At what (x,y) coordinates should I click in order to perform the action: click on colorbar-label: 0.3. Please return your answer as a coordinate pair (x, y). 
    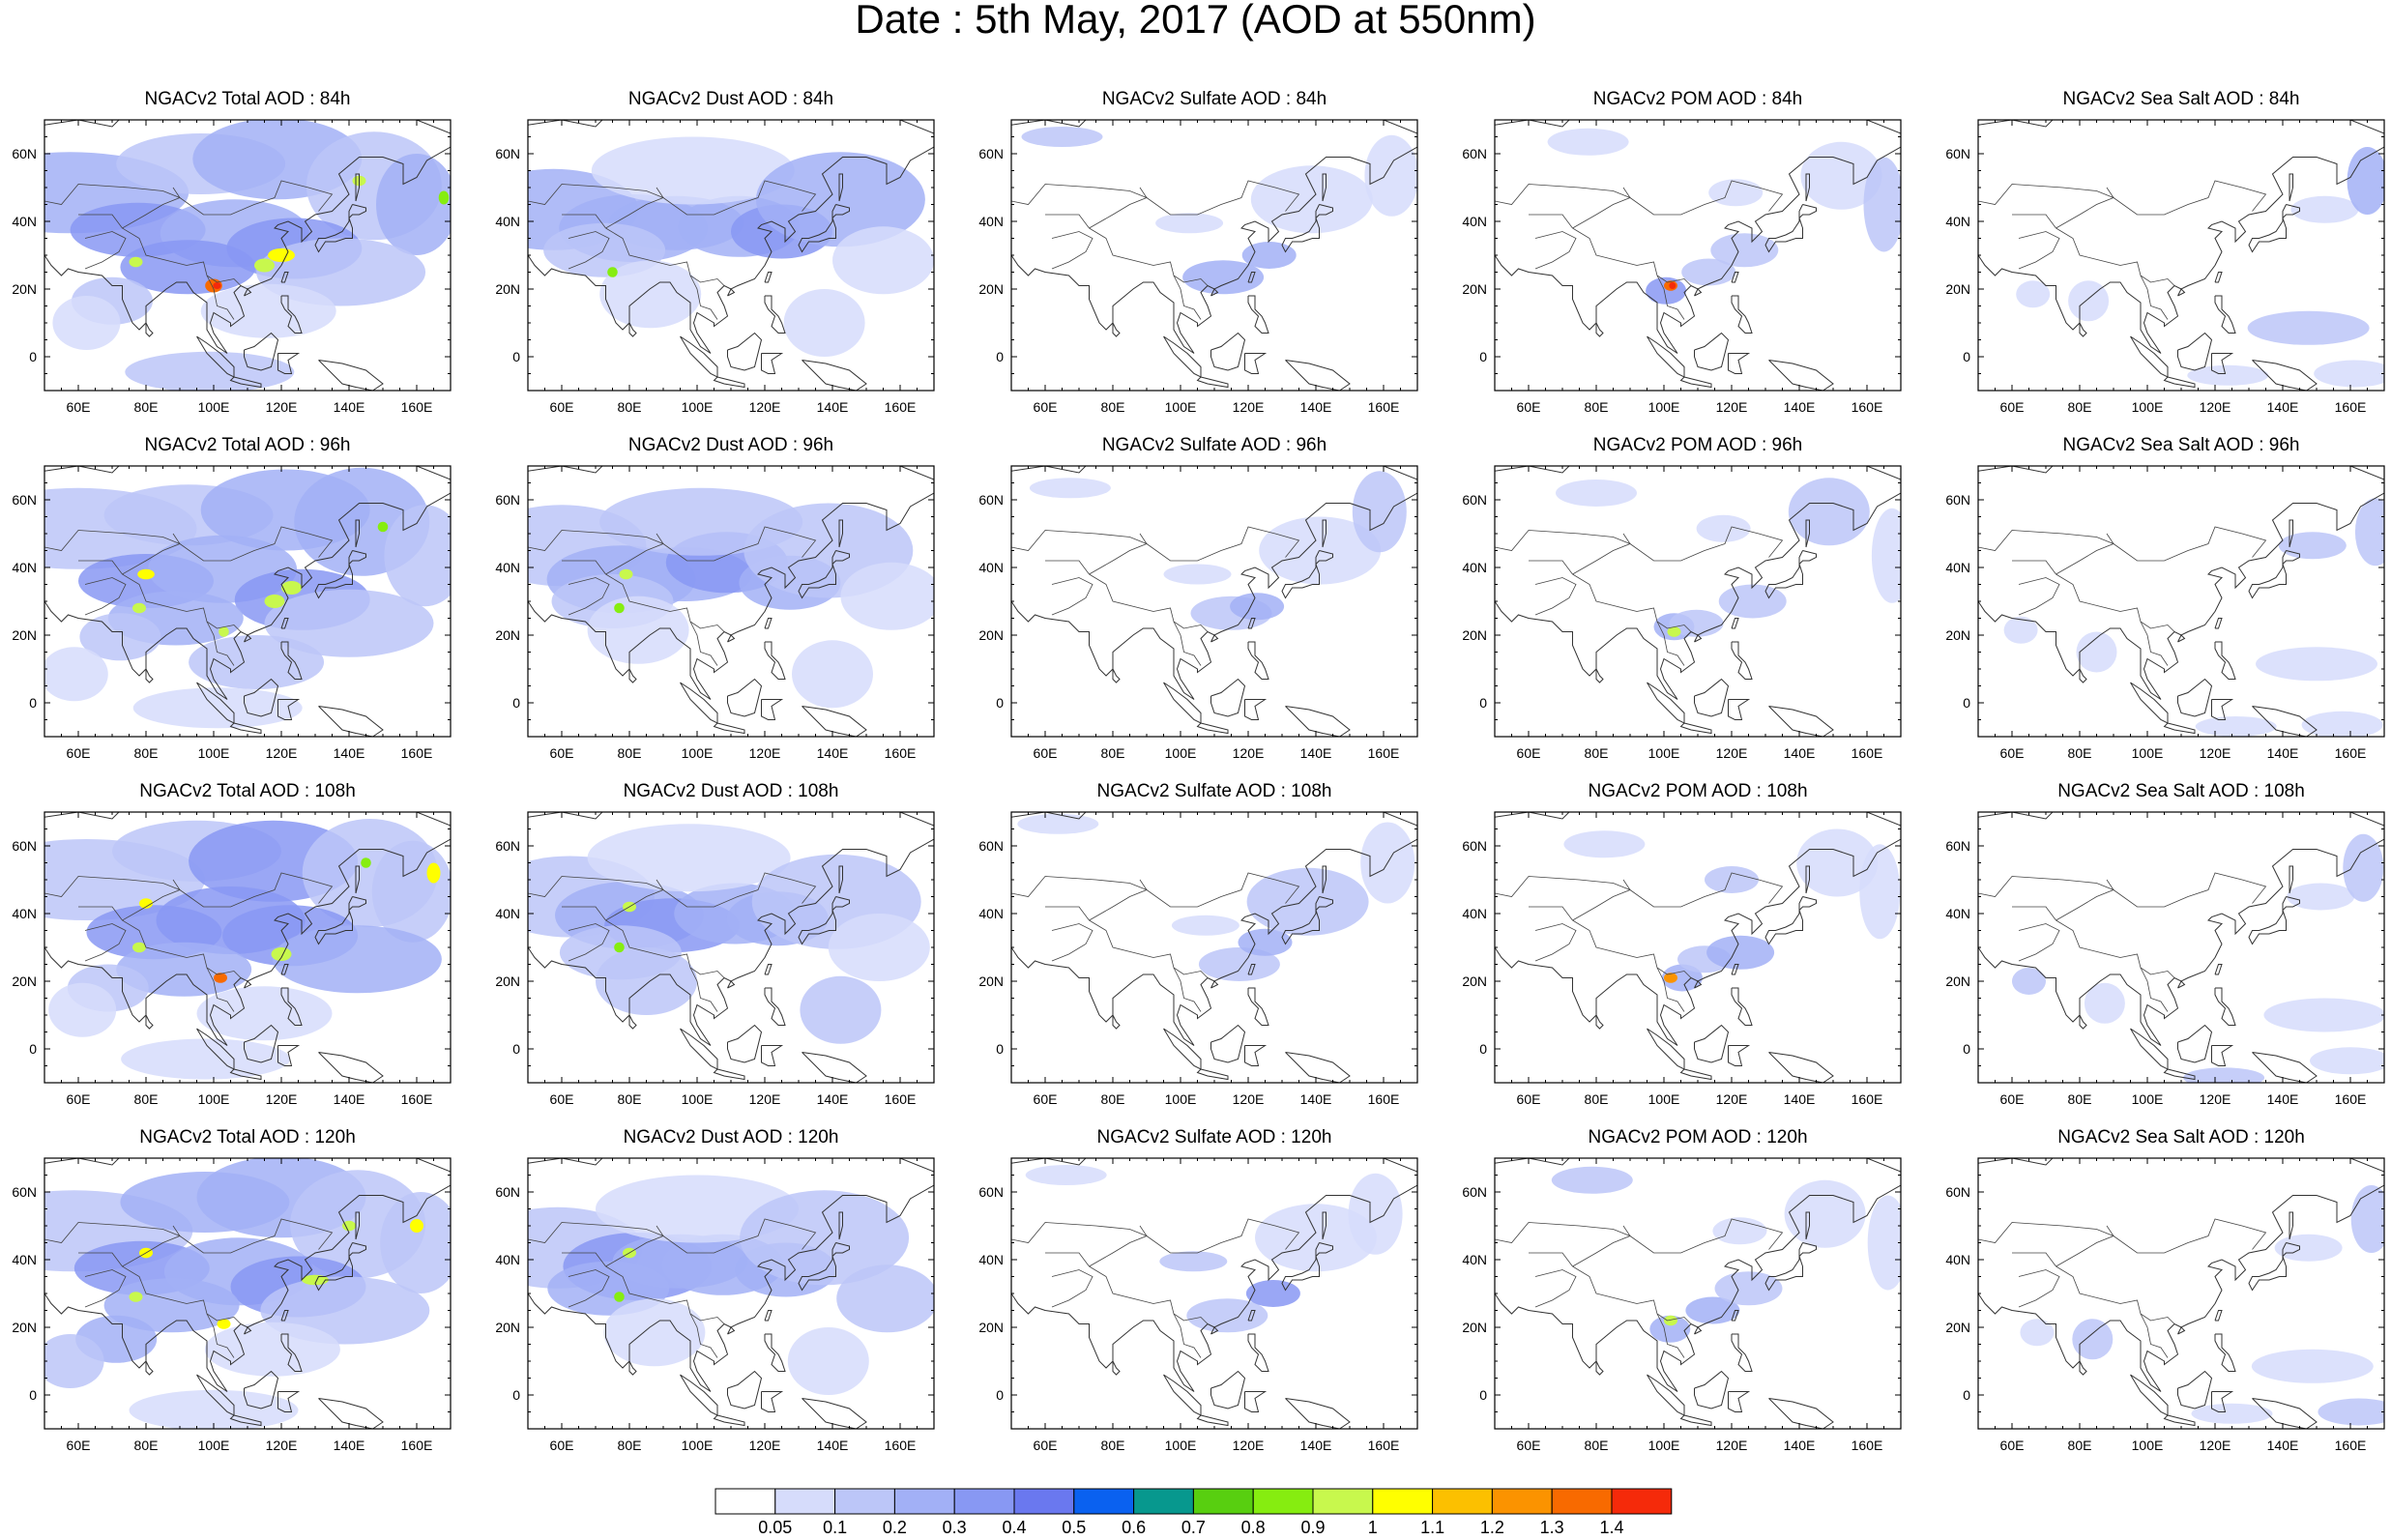
    Looking at the image, I should click on (955, 1527).